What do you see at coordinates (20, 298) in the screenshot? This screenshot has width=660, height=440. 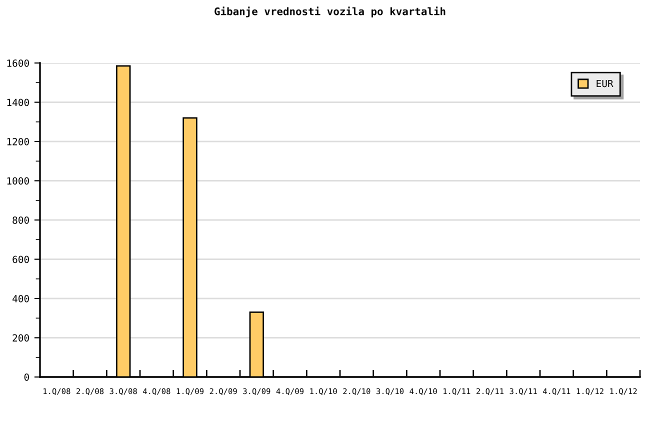 I see `y-tick-label: 400` at bounding box center [20, 298].